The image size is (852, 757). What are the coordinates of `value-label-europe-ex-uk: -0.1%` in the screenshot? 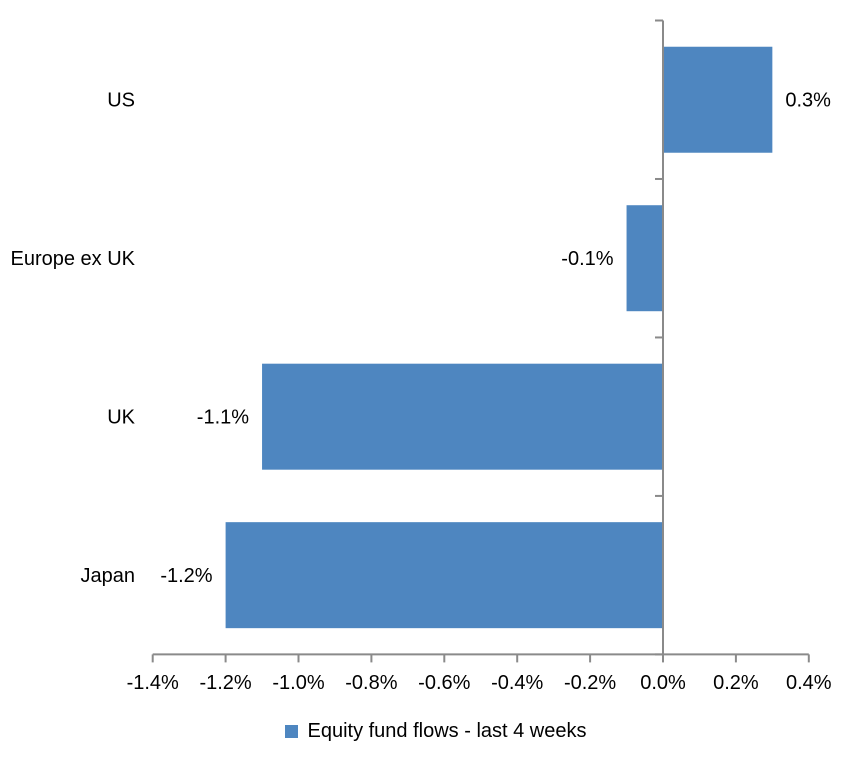 It's located at (587, 259).